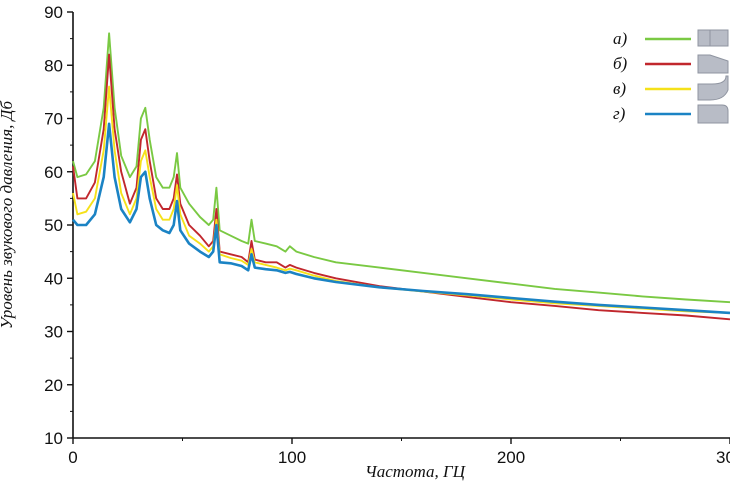  I want to click on y-tick-label: 20, so click(53, 385).